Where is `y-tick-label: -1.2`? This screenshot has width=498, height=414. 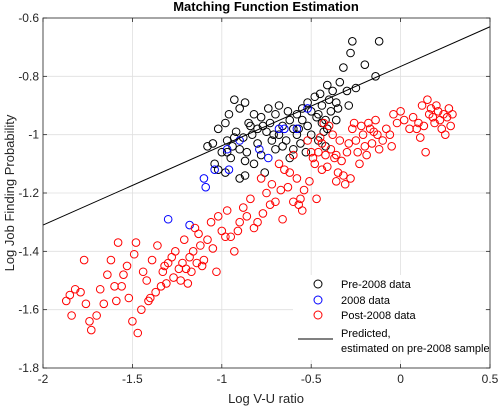
y-tick-label: -1.2 is located at coordinates (28, 193).